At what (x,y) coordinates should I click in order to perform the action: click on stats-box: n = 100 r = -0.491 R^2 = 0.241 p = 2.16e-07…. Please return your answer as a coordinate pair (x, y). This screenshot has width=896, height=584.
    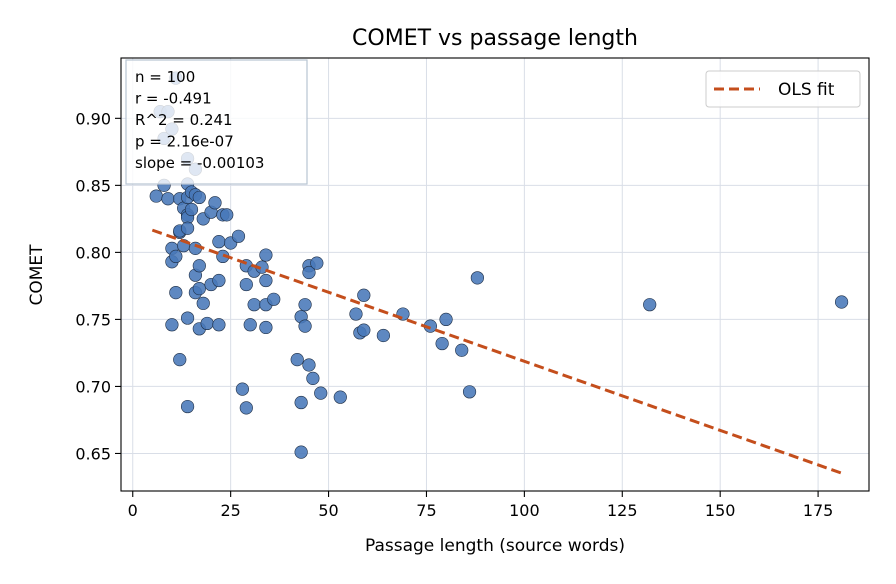
    Looking at the image, I should click on (216, 122).